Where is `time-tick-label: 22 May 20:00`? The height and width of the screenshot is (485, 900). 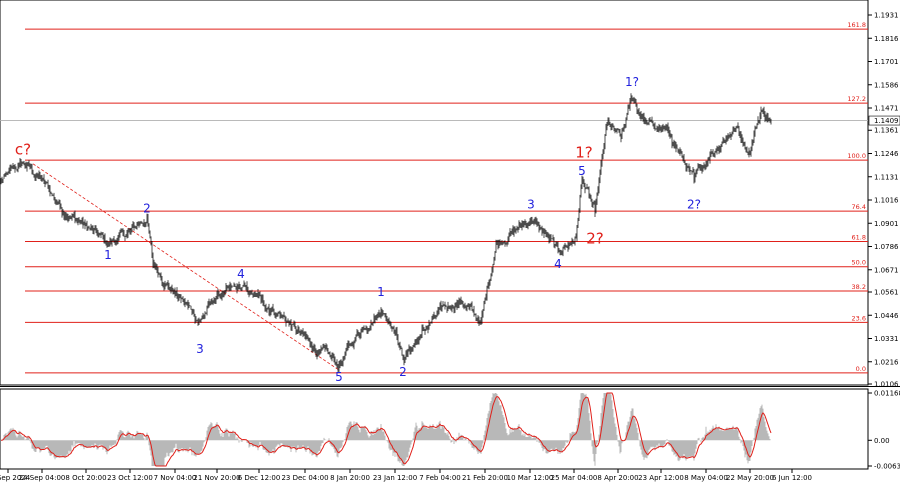 time-tick-label: 22 May 20:00 is located at coordinates (750, 478).